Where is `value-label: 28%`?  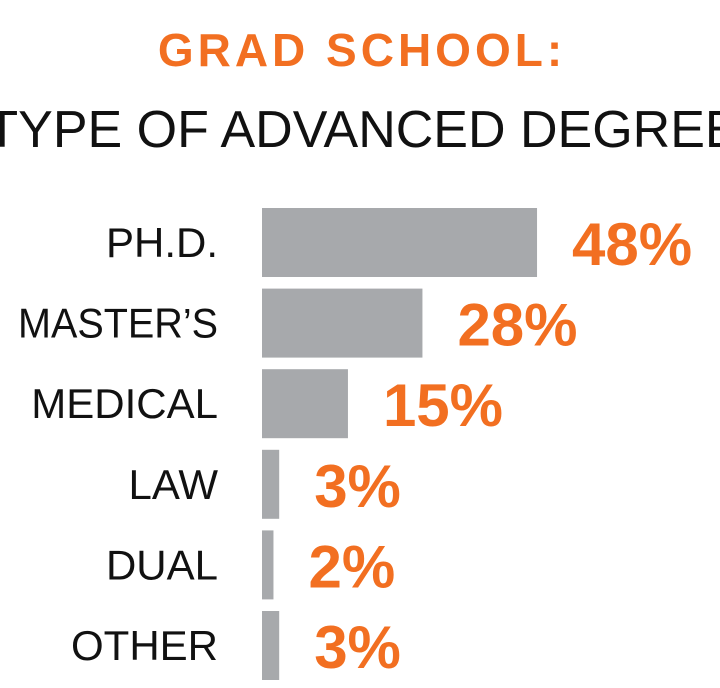 value-label: 28% is located at coordinates (517, 325).